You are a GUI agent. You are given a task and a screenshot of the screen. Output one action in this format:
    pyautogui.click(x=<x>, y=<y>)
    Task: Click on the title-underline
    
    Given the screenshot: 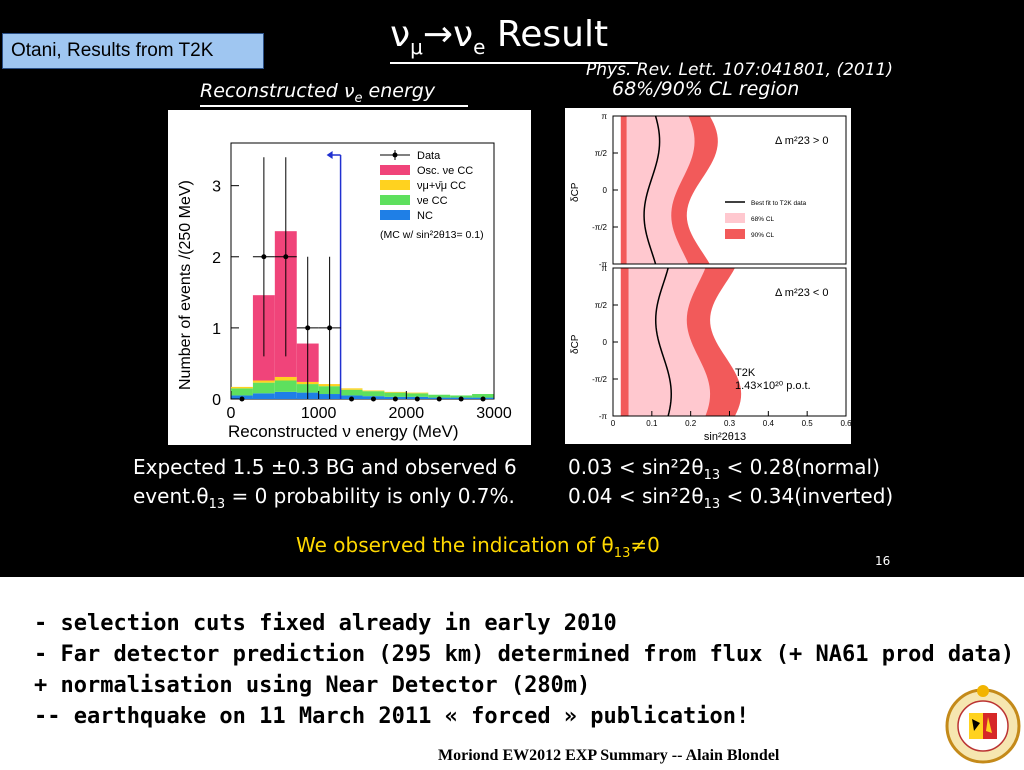 What is the action you would take?
    pyautogui.click(x=514, y=63)
    